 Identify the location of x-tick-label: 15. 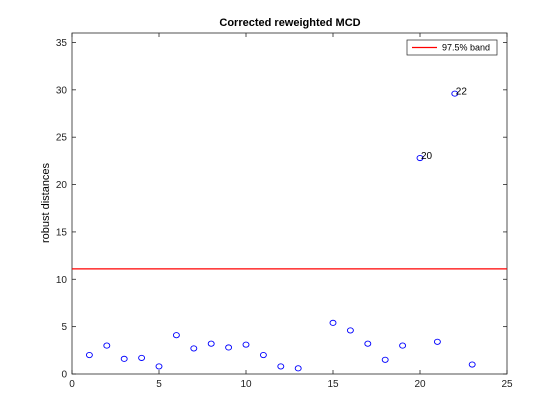
(333, 384).